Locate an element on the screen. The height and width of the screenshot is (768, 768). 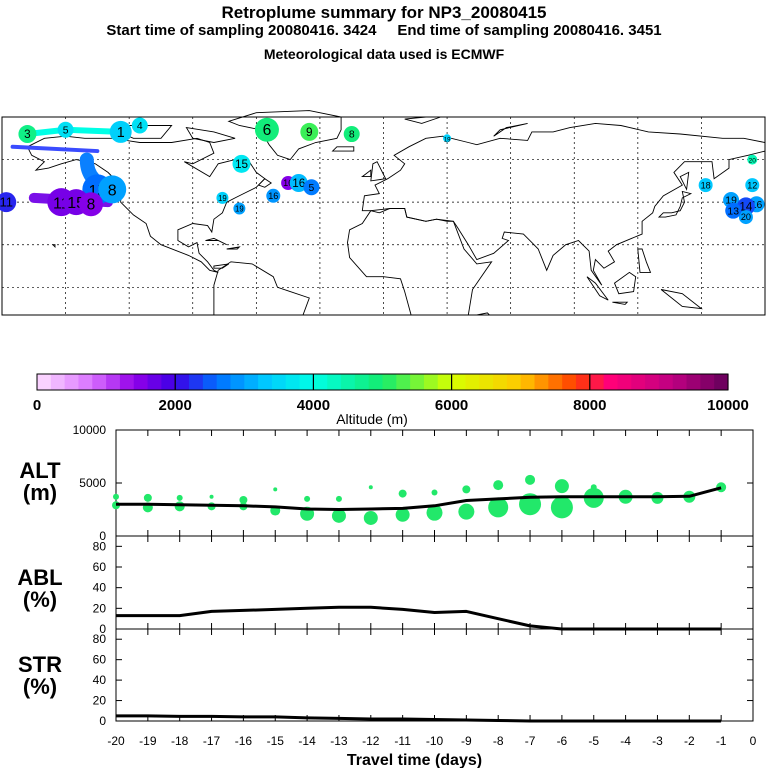
plume-marker: 3 is located at coordinates (27, 134).